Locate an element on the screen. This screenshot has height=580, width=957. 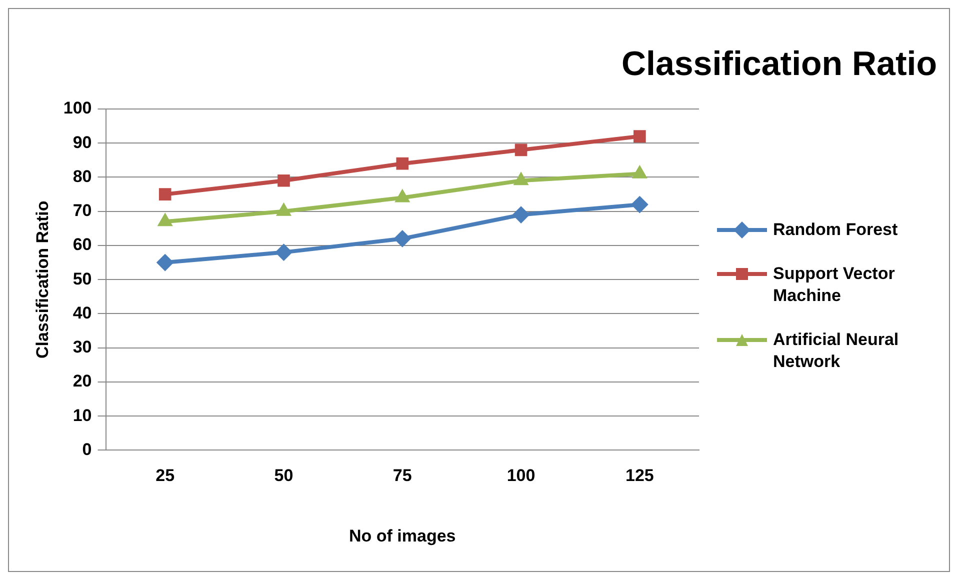
x-tick-label: 125 is located at coordinates (639, 476).